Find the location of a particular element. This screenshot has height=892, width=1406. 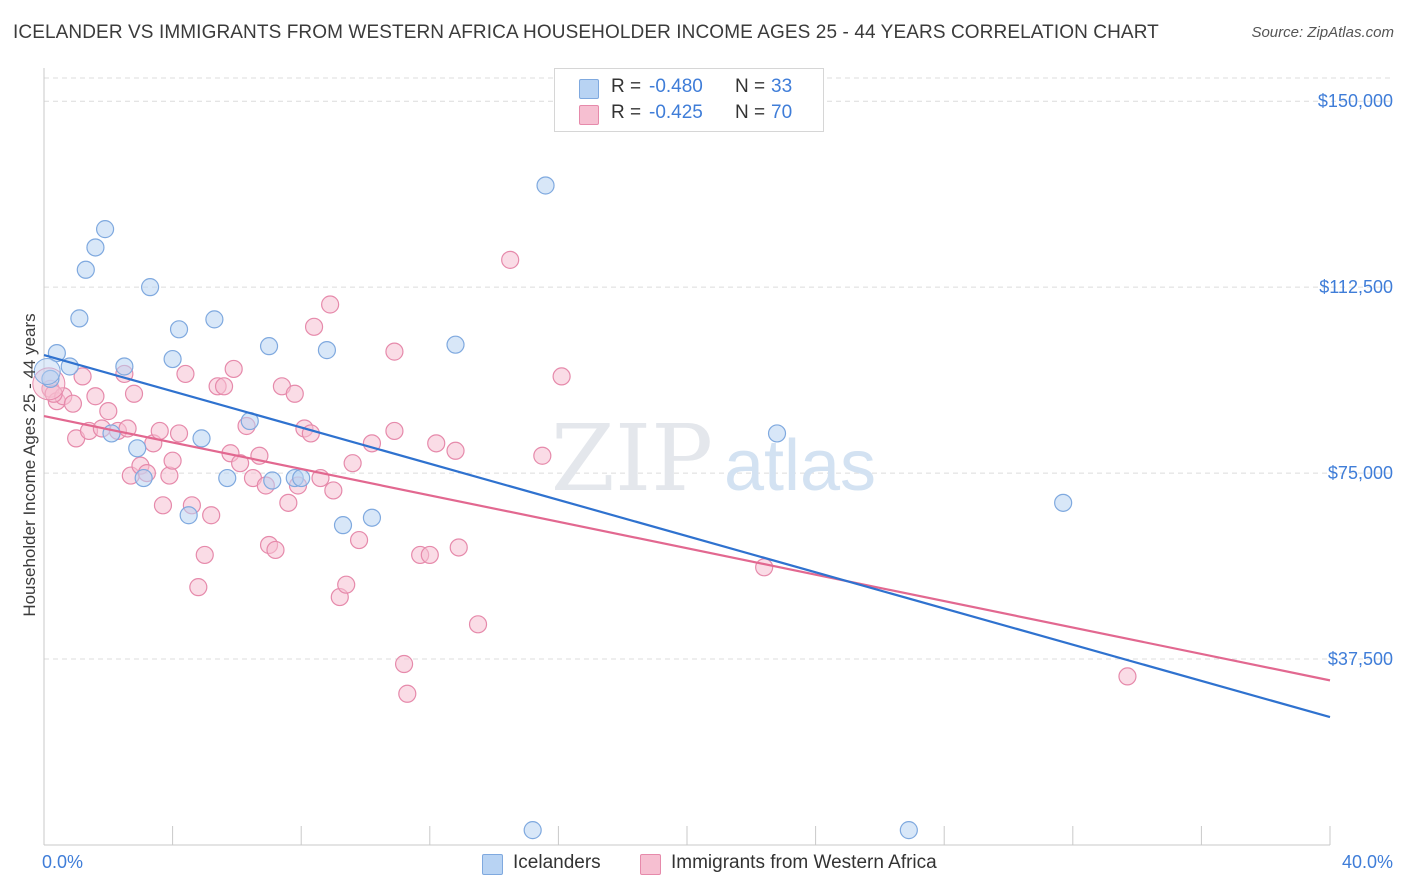

y-tick-label: $150,000 is located at coordinates (1355, 101).